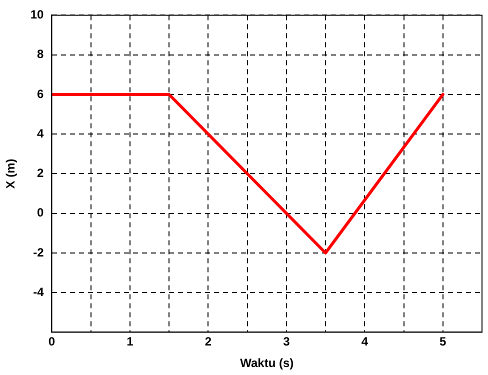 Image resolution: width=488 pixels, height=375 pixels. I want to click on x-tick-label: 1, so click(130, 341).